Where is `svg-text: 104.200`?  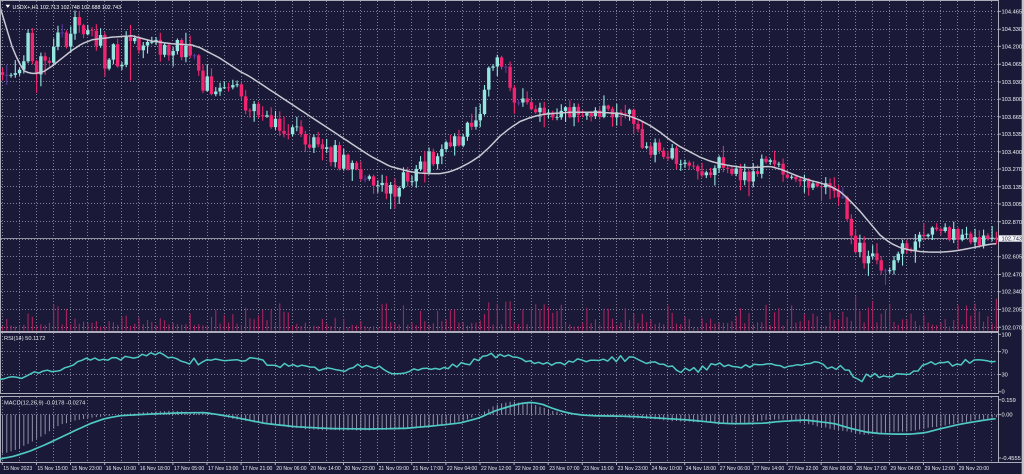 svg-text: 104.200 is located at coordinates (1012, 47).